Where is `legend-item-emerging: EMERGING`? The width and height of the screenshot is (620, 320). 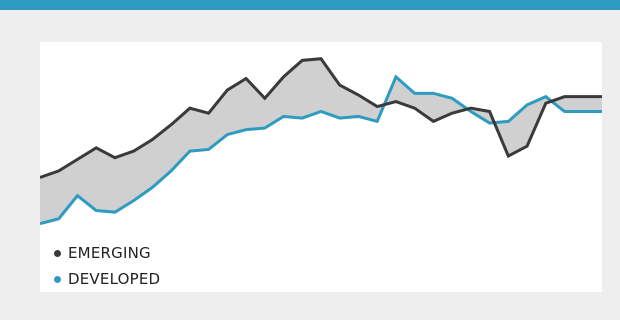
legend-item-emerging: EMERGING is located at coordinates (107, 253).